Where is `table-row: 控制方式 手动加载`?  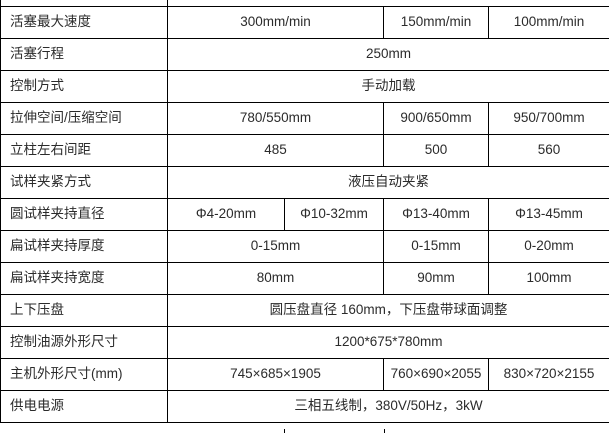 table-row: 控制方式 手动加载 is located at coordinates (304, 86).